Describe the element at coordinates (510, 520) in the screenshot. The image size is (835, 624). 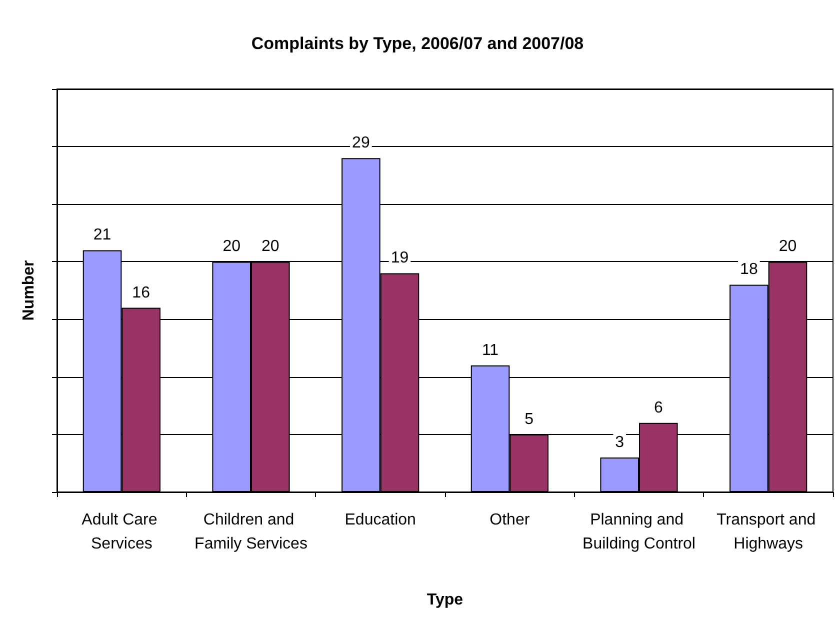
I see `x-tick-label: Other` at that location.